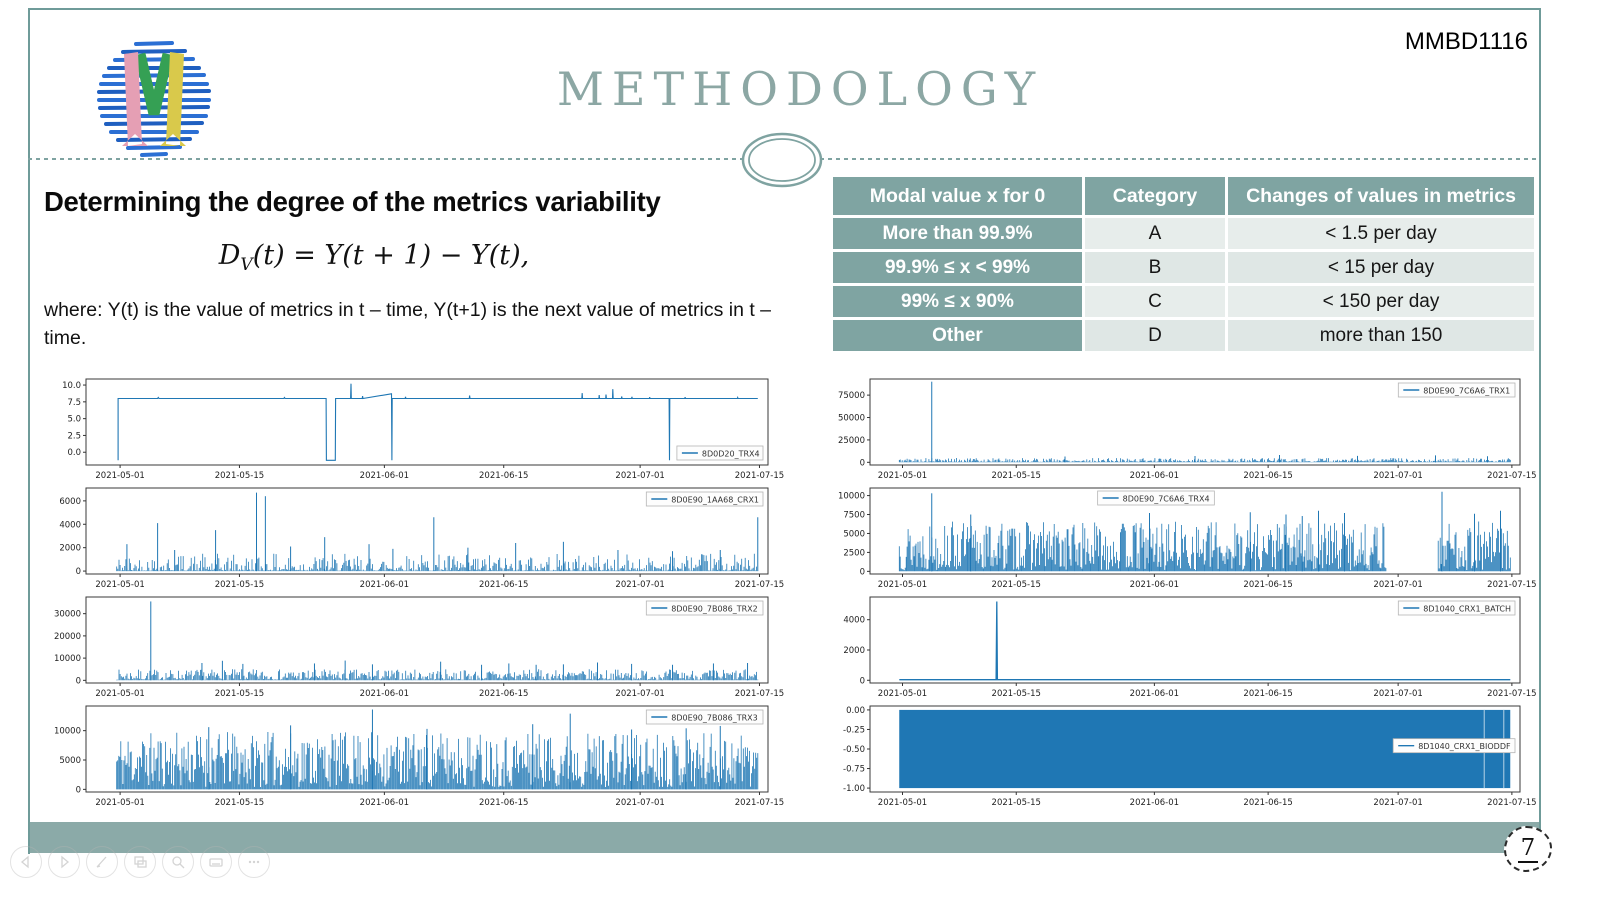  Describe the element at coordinates (135, 99) in the screenshot. I see `logo-m-left` at that location.